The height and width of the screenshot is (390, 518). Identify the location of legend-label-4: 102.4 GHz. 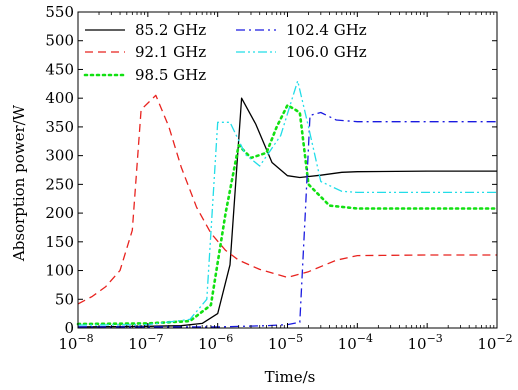
(326, 30).